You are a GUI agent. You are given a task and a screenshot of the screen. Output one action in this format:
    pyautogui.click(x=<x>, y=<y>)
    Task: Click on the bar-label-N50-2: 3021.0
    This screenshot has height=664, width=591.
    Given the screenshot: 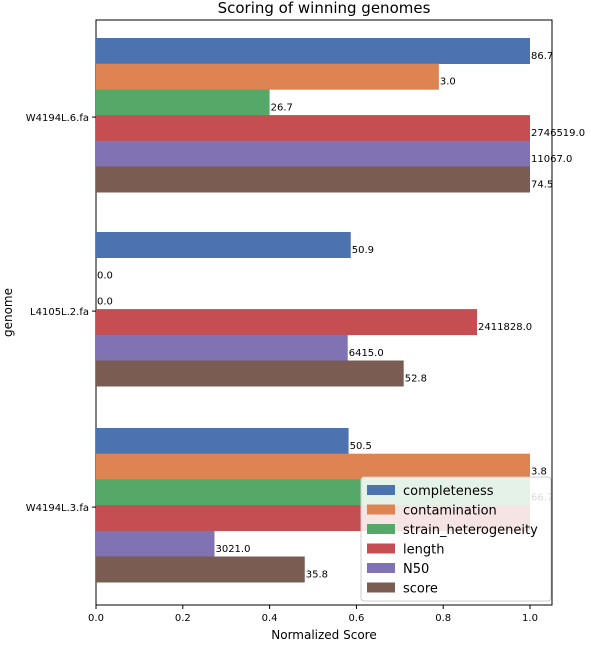 What is the action you would take?
    pyautogui.click(x=232, y=549)
    